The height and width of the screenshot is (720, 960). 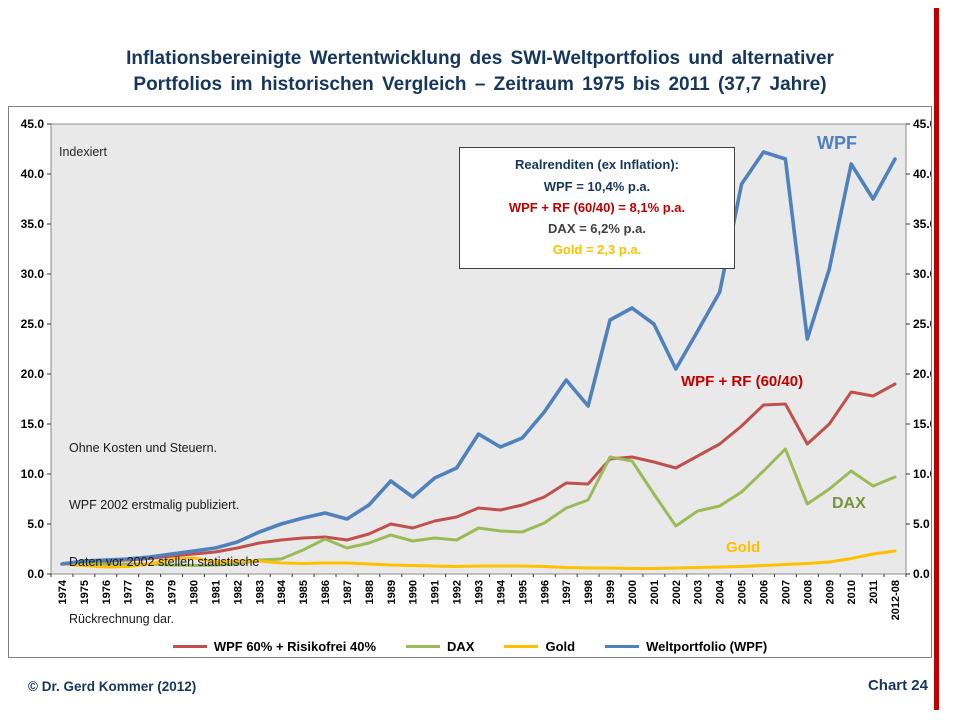 What do you see at coordinates (480, 592) in the screenshot?
I see `x-axis-label: 1993` at bounding box center [480, 592].